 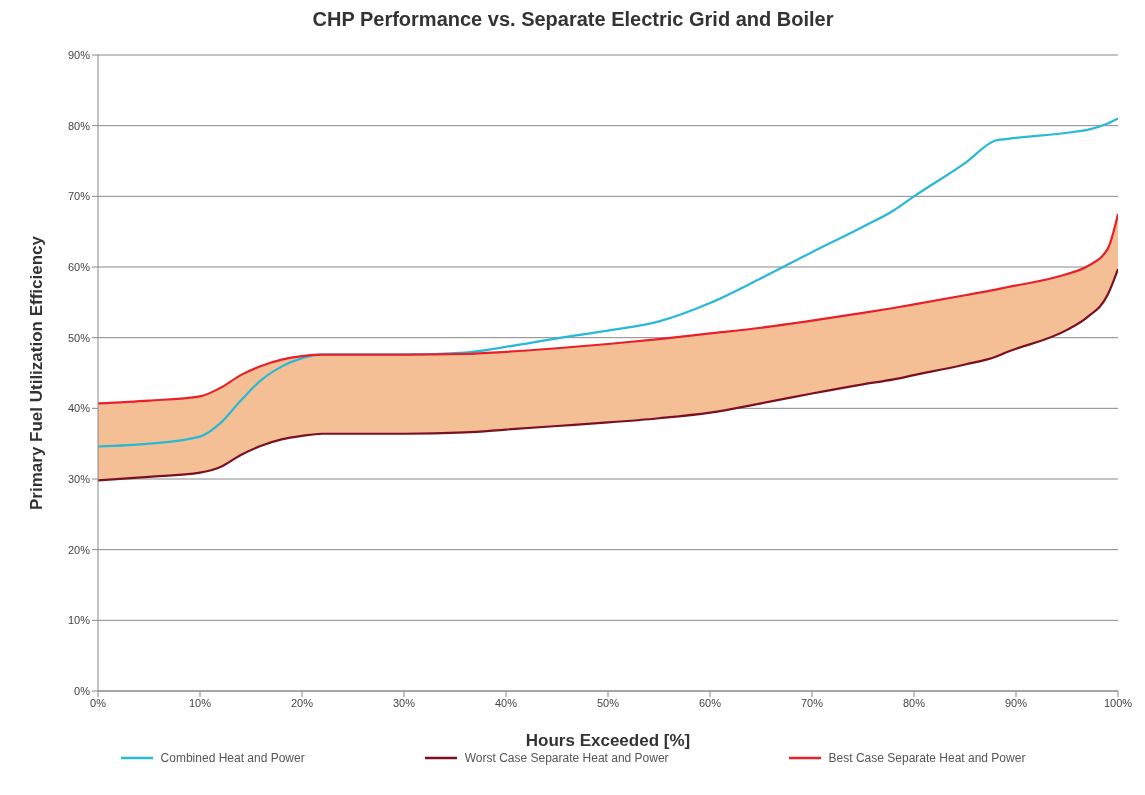 I want to click on y-tick-label: 70%, so click(x=79, y=196).